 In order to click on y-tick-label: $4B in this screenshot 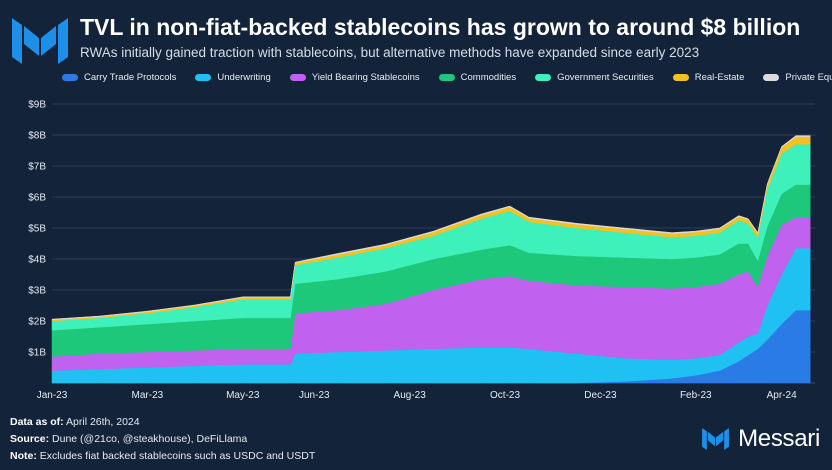, I will do `click(37, 260)`.